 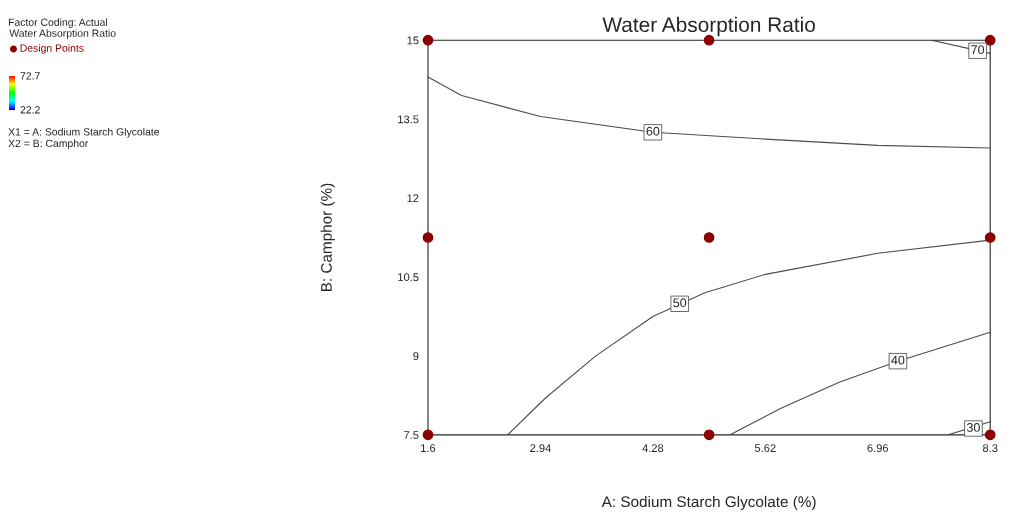 What do you see at coordinates (653, 448) in the screenshot?
I see `x-tick-label: 4.28` at bounding box center [653, 448].